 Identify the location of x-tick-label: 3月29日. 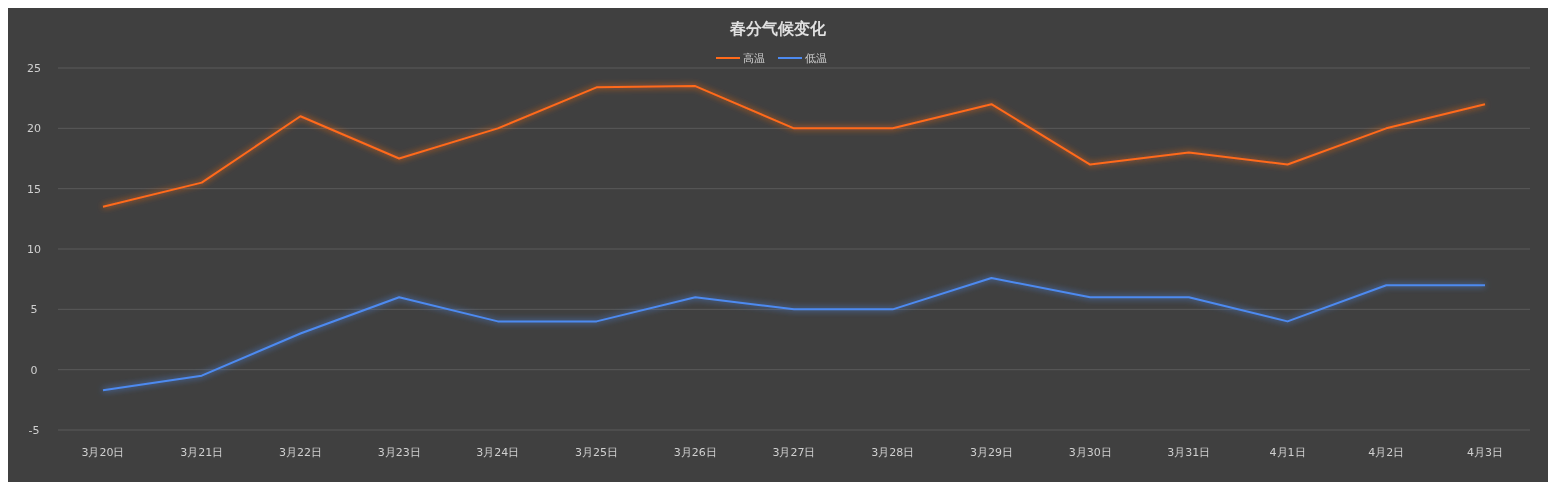
(991, 452).